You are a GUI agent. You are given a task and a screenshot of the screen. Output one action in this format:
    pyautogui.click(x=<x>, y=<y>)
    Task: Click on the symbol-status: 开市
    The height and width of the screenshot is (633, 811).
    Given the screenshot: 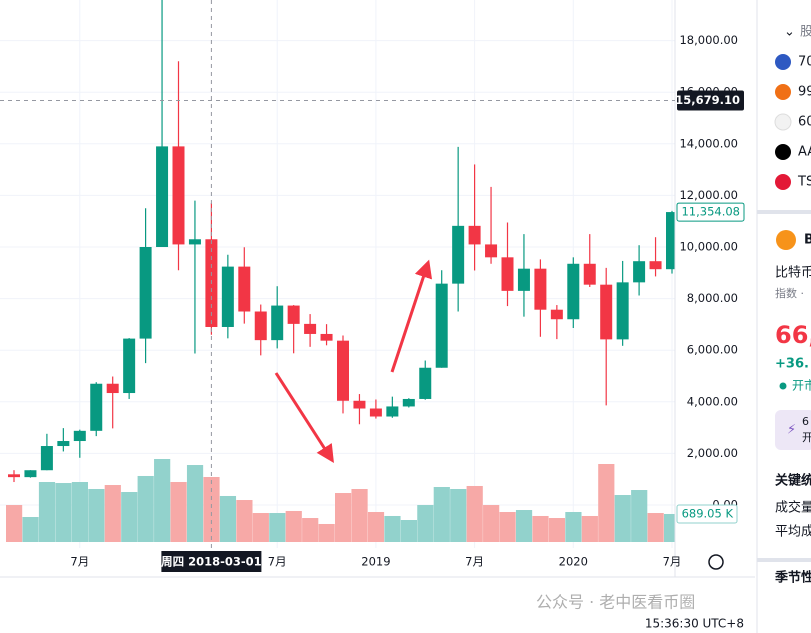 What is the action you would take?
    pyautogui.click(x=801, y=385)
    